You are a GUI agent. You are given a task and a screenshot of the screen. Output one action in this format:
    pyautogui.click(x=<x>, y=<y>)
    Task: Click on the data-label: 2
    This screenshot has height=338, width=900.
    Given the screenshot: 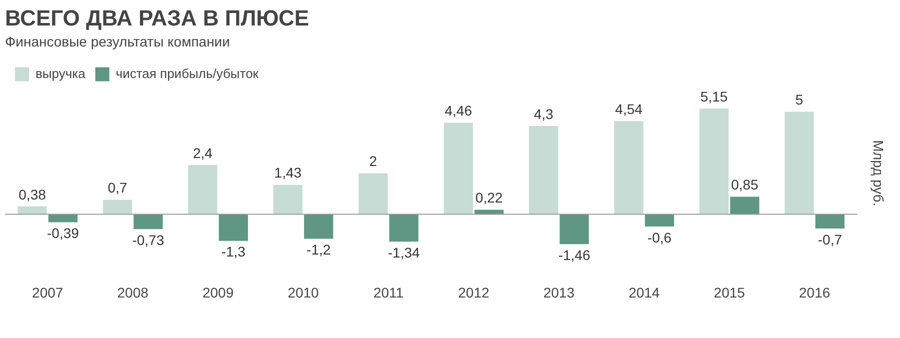 What is the action you would take?
    pyautogui.click(x=373, y=161)
    